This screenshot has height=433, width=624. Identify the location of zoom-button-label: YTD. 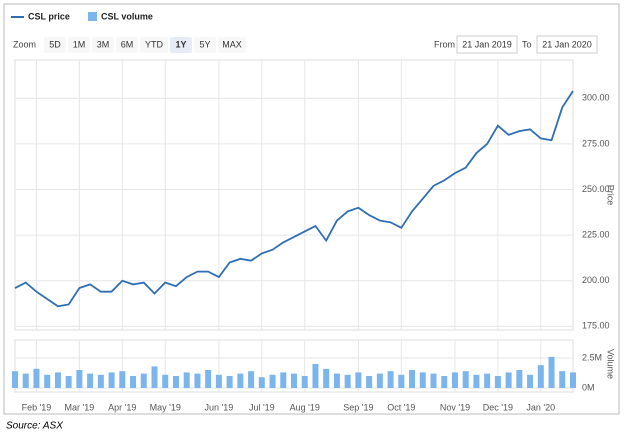
(154, 44).